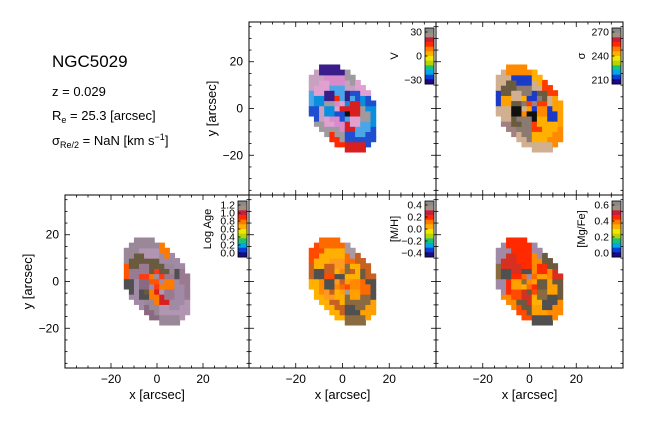  I want to click on colorbar-tick-label: 0.6, so click(227, 230).